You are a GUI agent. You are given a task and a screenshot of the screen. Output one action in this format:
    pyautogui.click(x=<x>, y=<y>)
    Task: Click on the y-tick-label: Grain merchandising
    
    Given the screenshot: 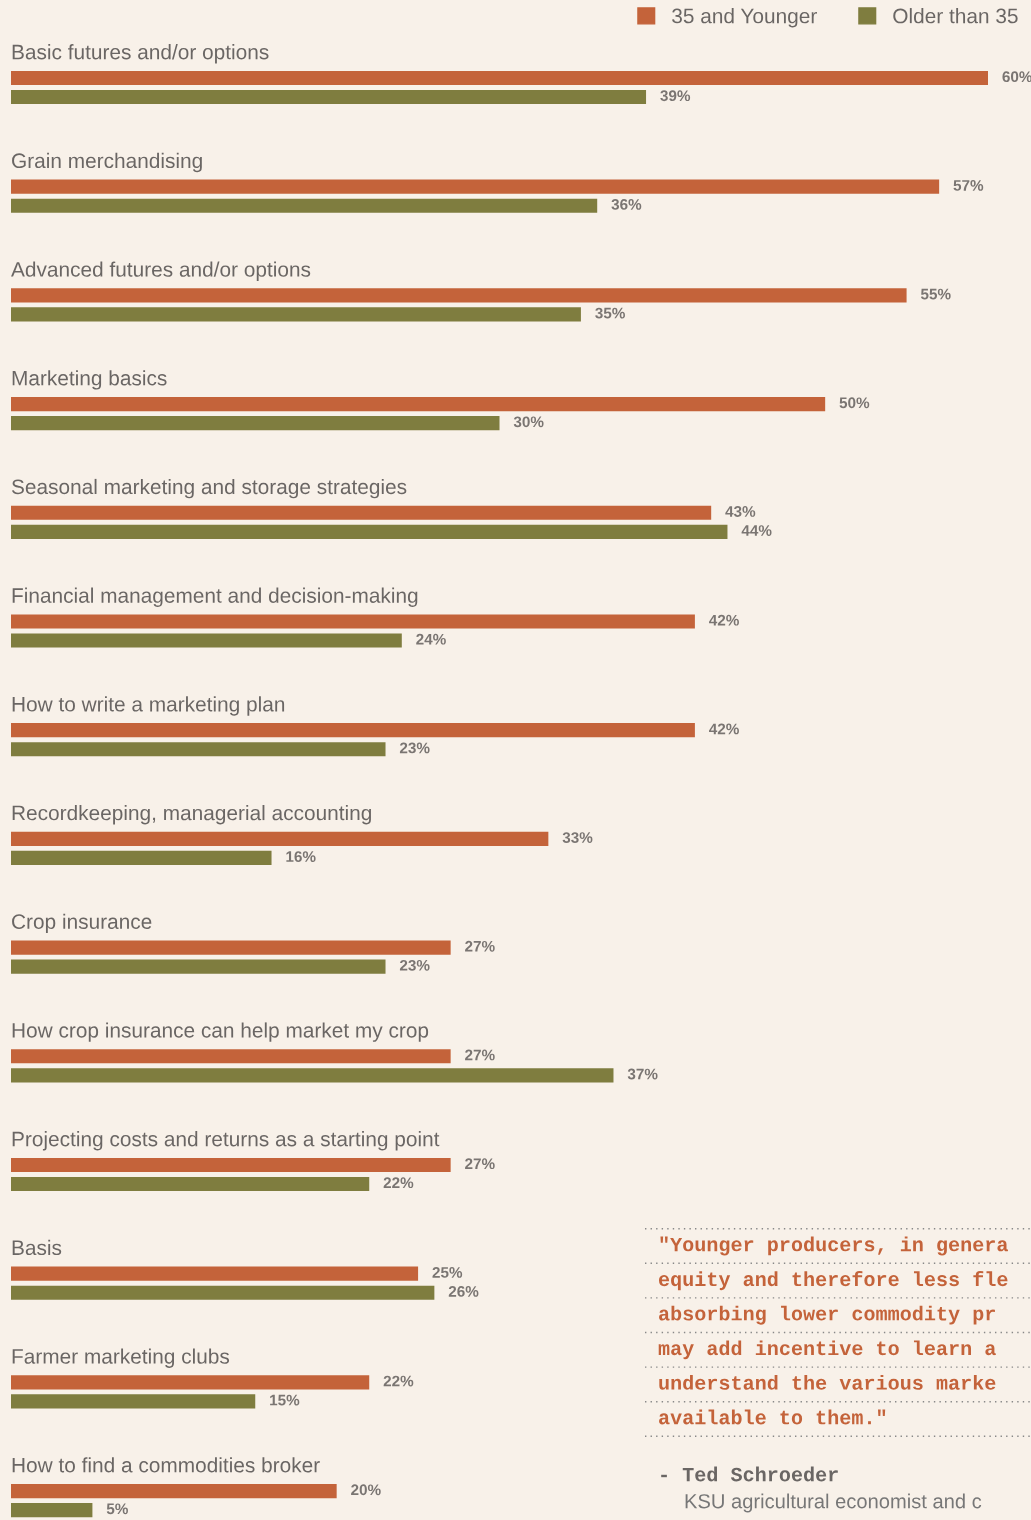 What is the action you would take?
    pyautogui.click(x=107, y=162)
    